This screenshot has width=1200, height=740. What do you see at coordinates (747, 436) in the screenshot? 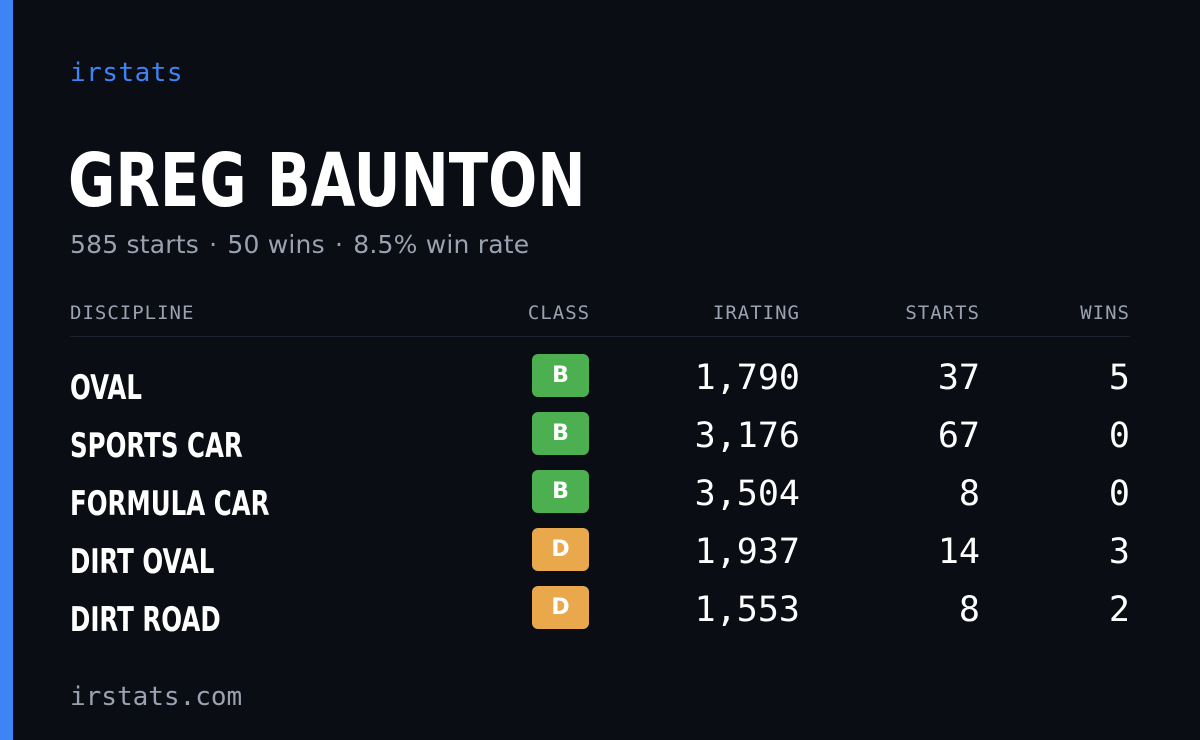
I see `irating-value: 3,176` at bounding box center [747, 436].